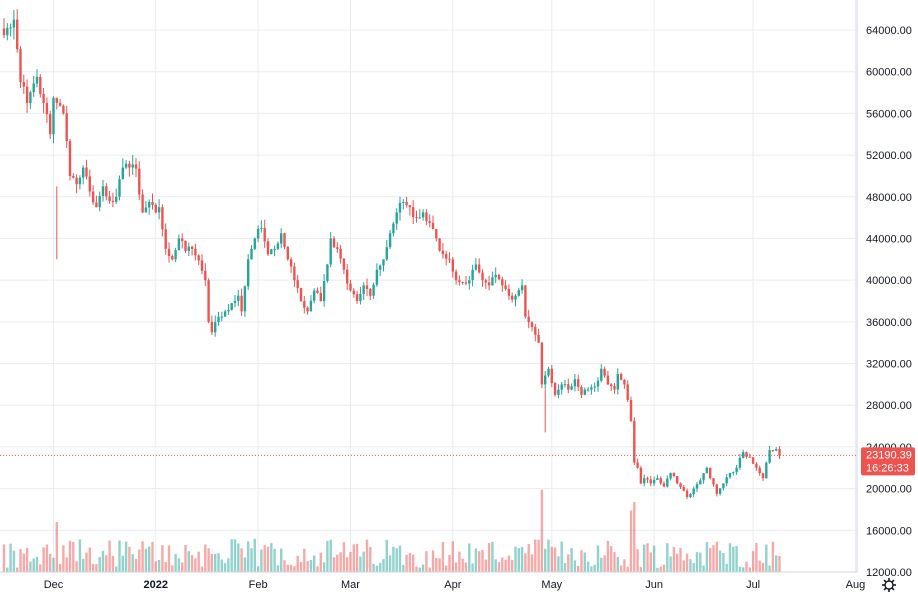 The image size is (918, 602). Describe the element at coordinates (888, 461) in the screenshot. I see `last-price-tag-bg` at that location.